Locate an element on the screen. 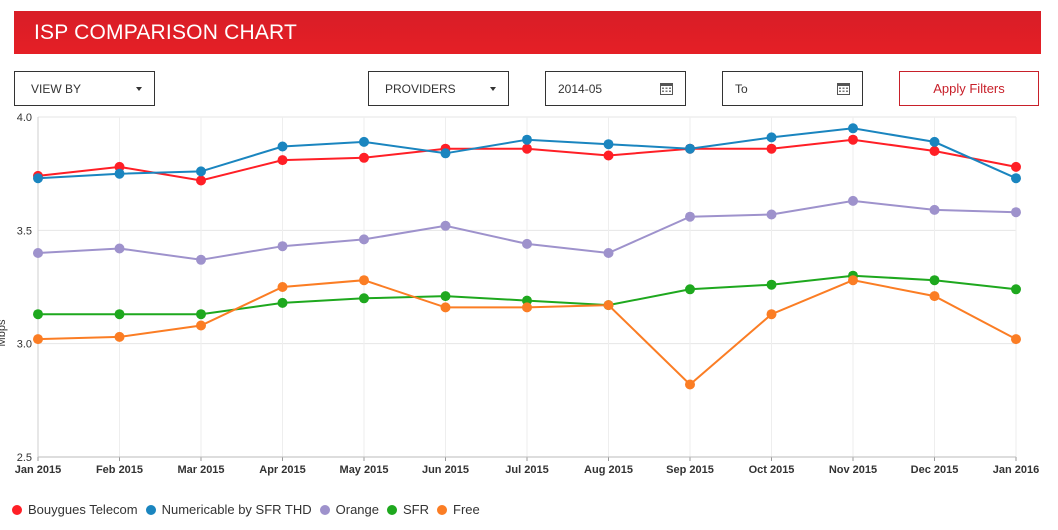  x-tick-label: Apr 2015 is located at coordinates (282, 470).